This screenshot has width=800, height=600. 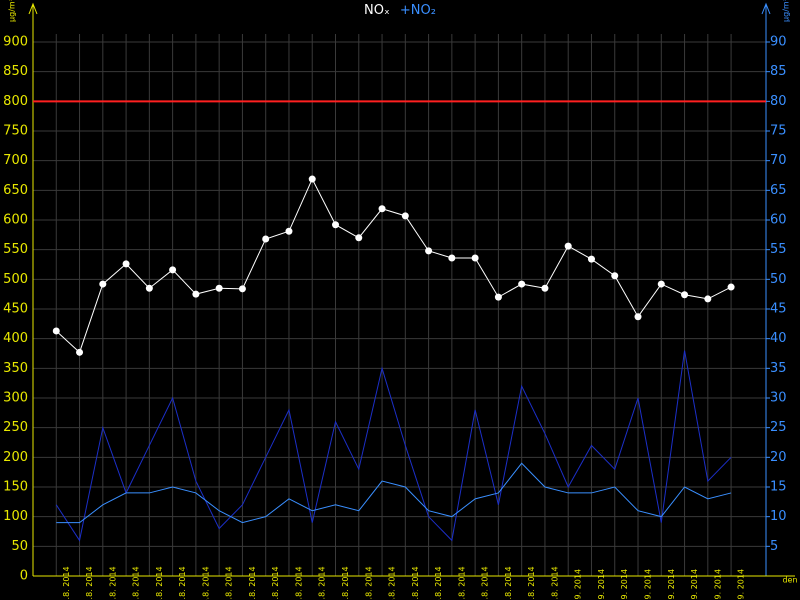 What do you see at coordinates (438, 583) in the screenshot?
I see `x-tick-label: 26.8. 2014` at bounding box center [438, 583].